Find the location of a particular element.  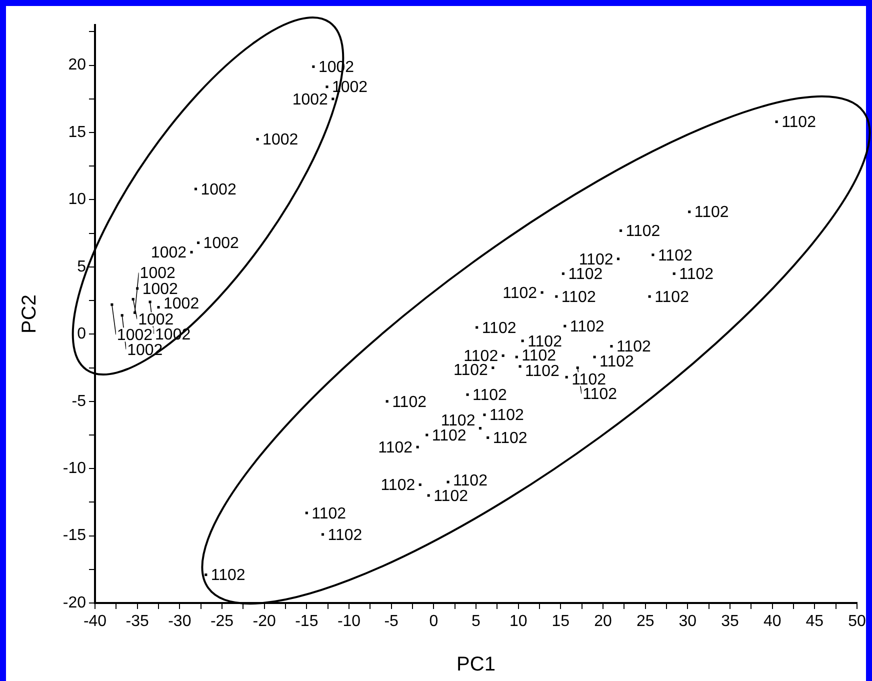

y-tick-label: 10 is located at coordinates (77, 199).